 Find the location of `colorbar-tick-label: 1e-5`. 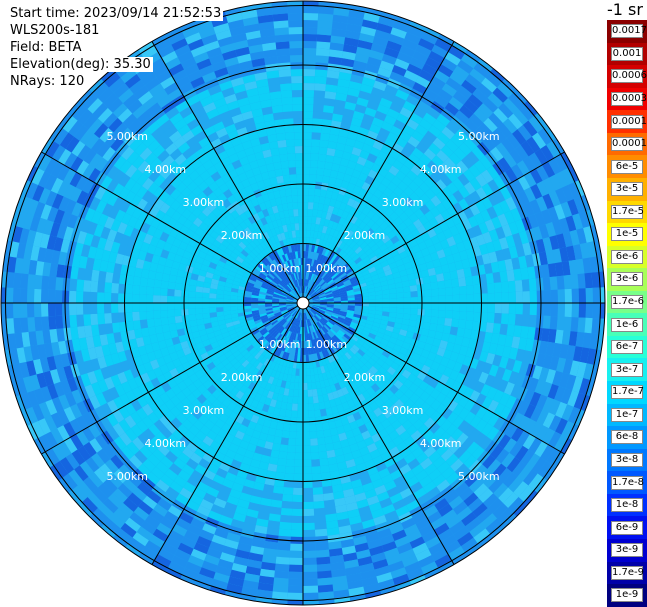

colorbar-tick-label: 1e-5 is located at coordinates (627, 234).